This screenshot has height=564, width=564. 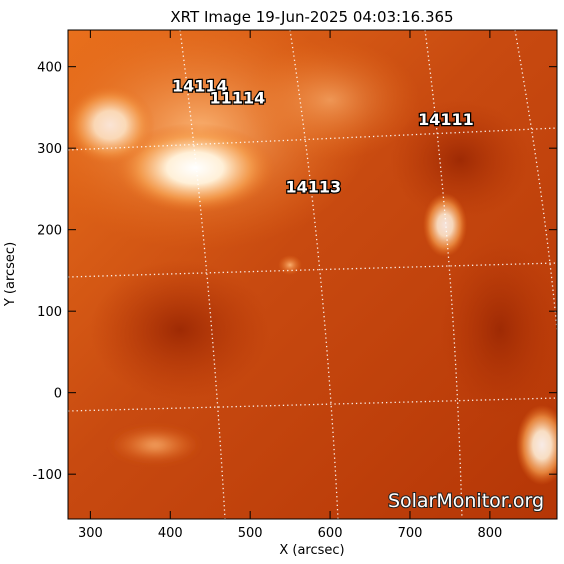 What do you see at coordinates (10, 274) in the screenshot?
I see `y-axis-label: Y (arcsec)` at bounding box center [10, 274].